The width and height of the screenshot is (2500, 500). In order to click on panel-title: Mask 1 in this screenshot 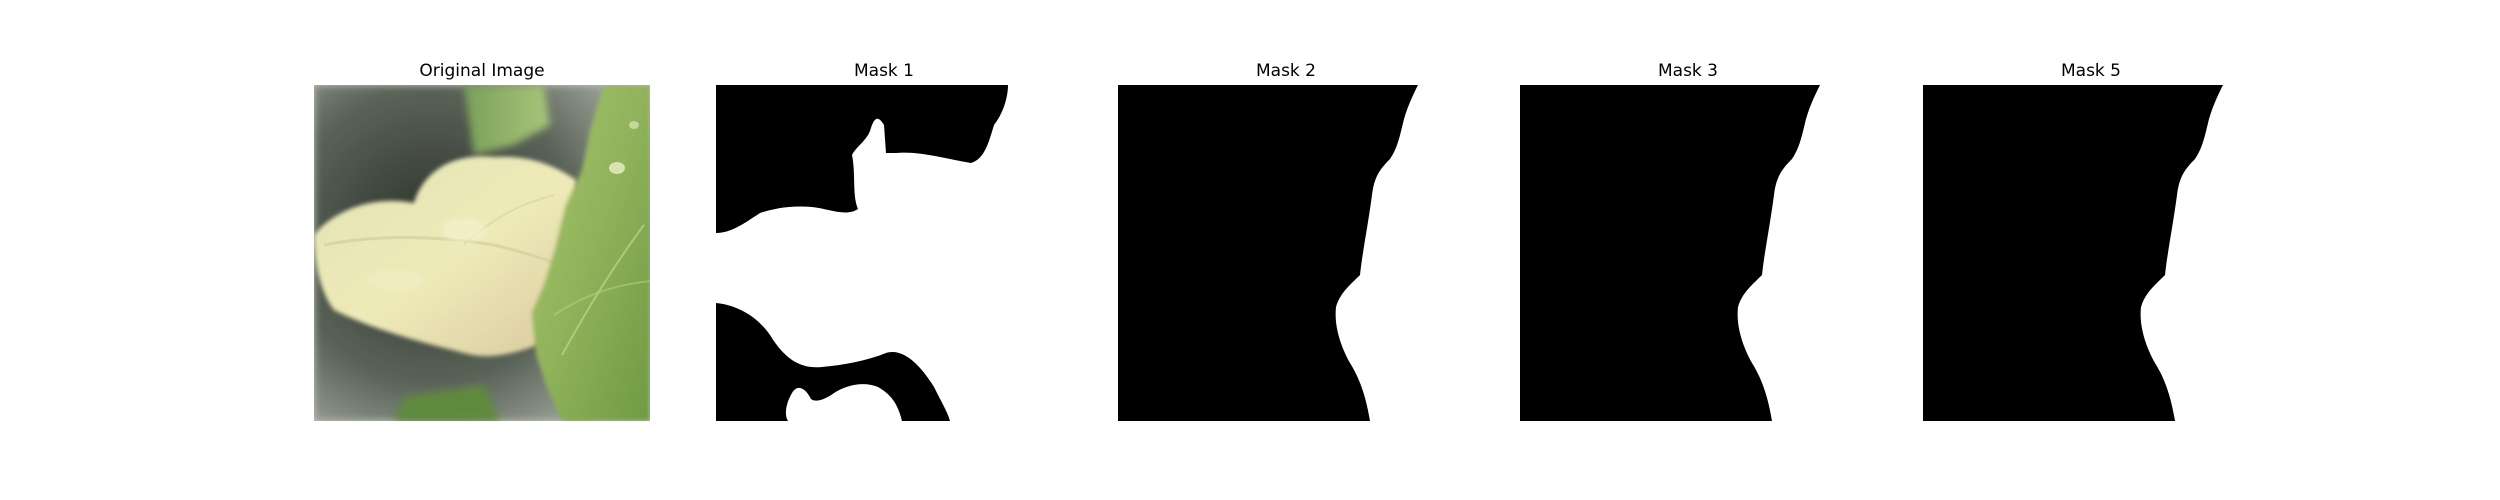, I will do `click(883, 71)`.